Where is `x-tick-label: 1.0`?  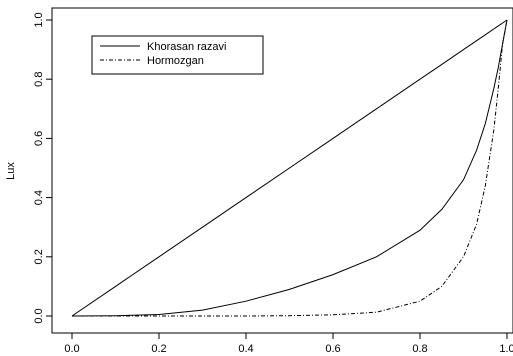 x-tick-label: 1.0 is located at coordinates (506, 349).